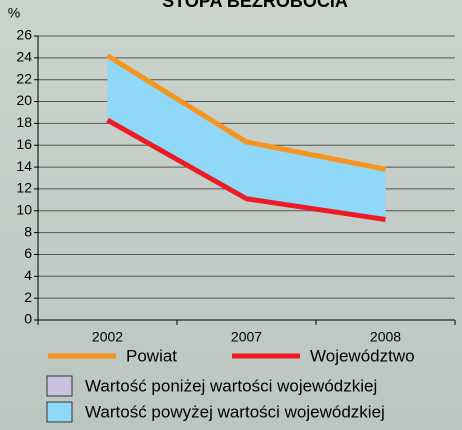  I want to click on y-tick-label: 20, so click(24, 100).